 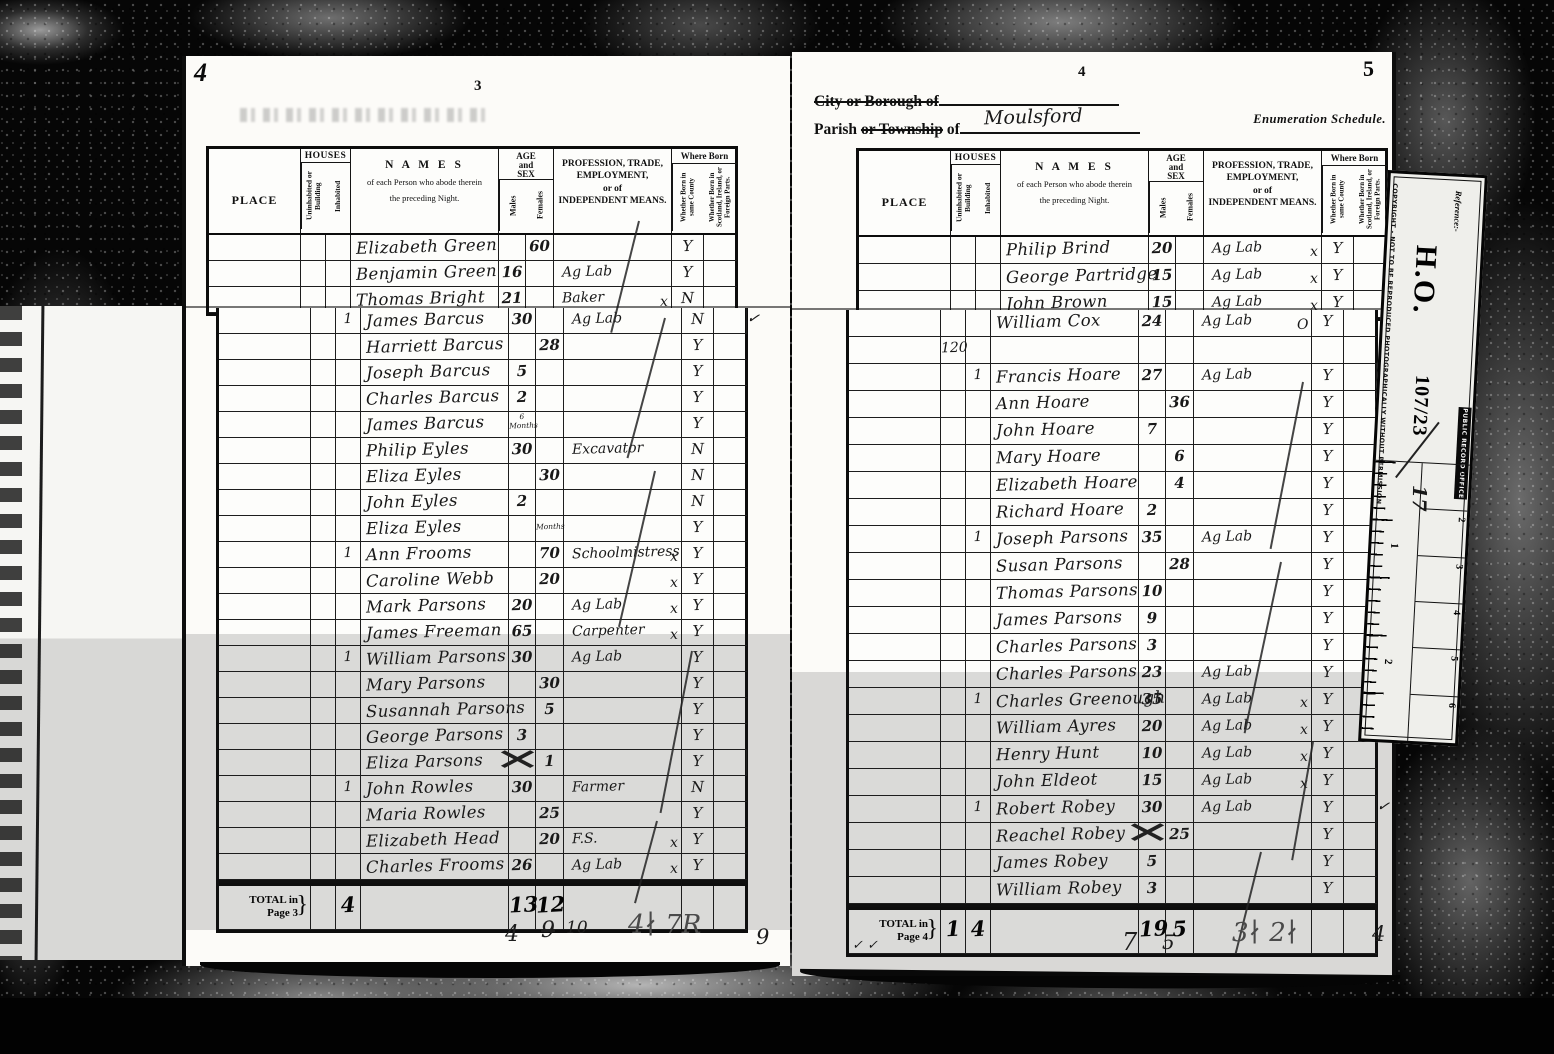 I want to click on cm-cell: 6, so click(x=1432, y=719).